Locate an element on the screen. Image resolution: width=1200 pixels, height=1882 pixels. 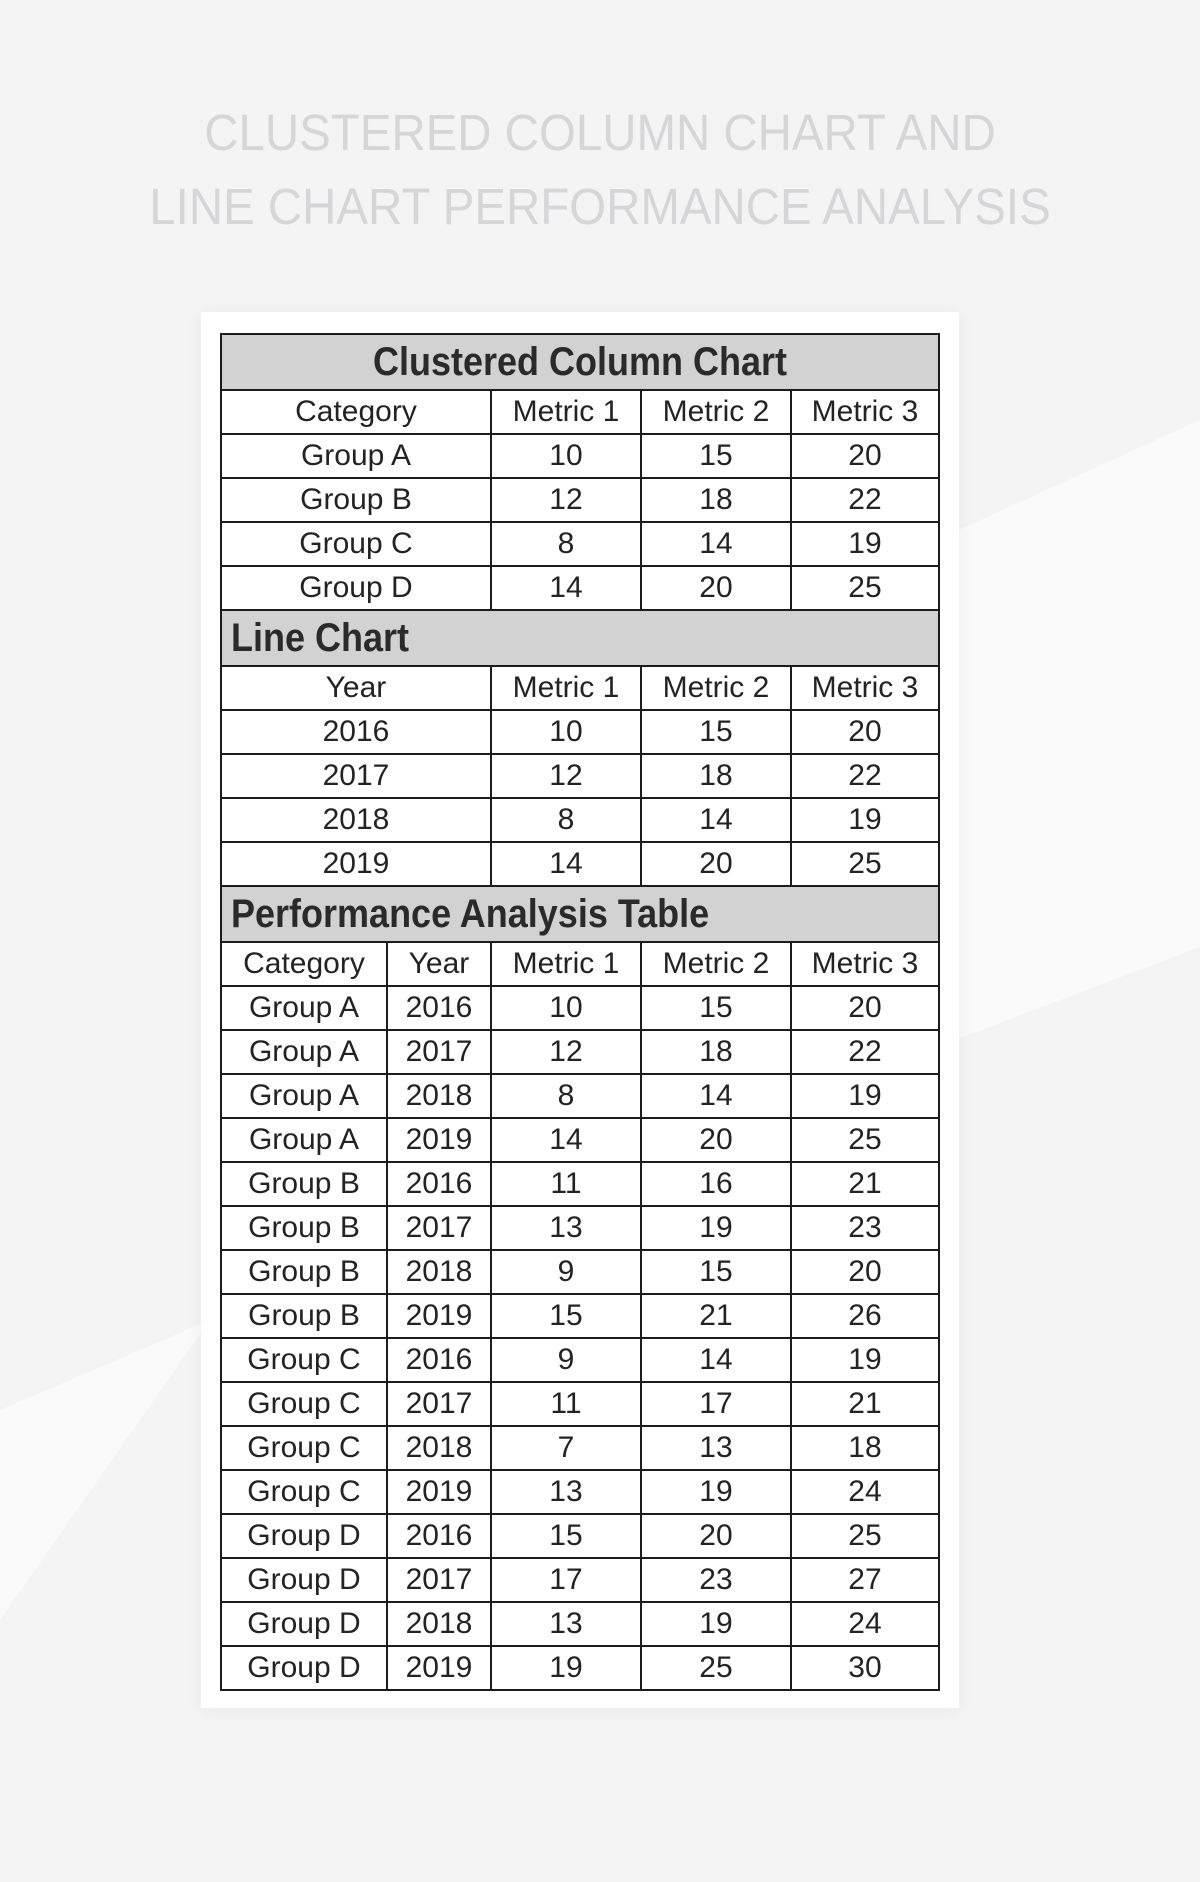
table-row: Group C 2016 9 14 19 is located at coordinates (580, 1360).